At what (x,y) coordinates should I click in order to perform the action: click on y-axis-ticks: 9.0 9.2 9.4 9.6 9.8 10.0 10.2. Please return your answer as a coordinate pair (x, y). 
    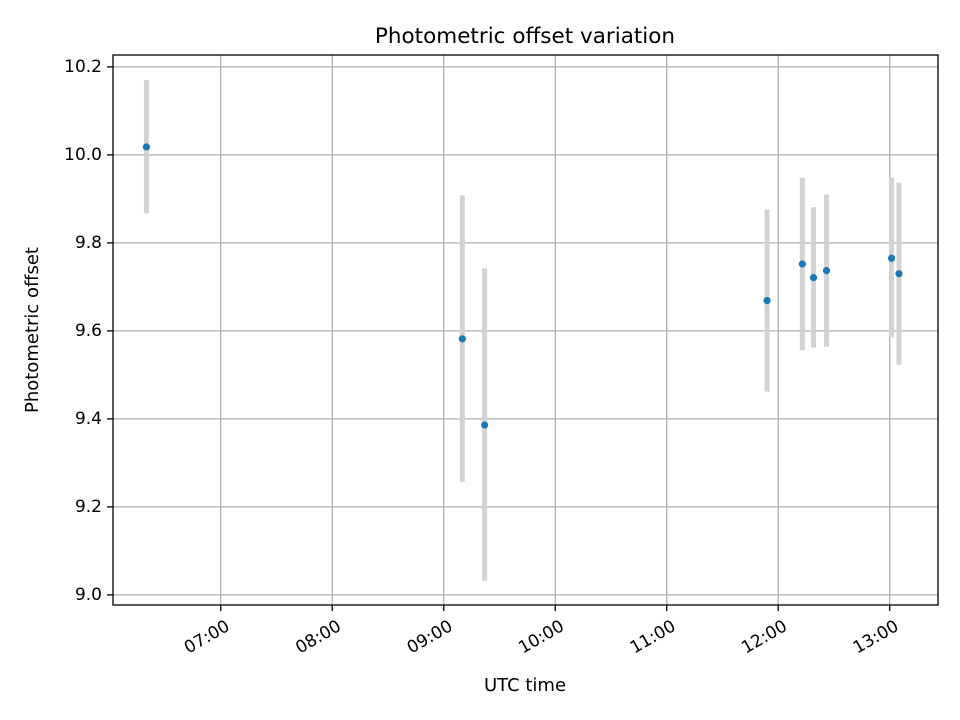
    Looking at the image, I should click on (88, 331).